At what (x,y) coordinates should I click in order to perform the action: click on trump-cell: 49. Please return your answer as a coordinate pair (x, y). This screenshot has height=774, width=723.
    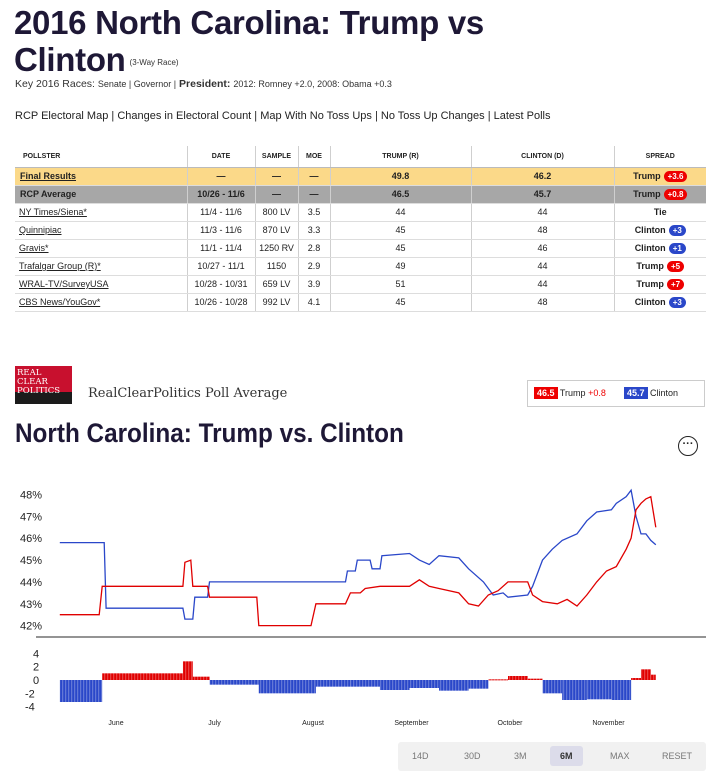
    Looking at the image, I should click on (401, 266).